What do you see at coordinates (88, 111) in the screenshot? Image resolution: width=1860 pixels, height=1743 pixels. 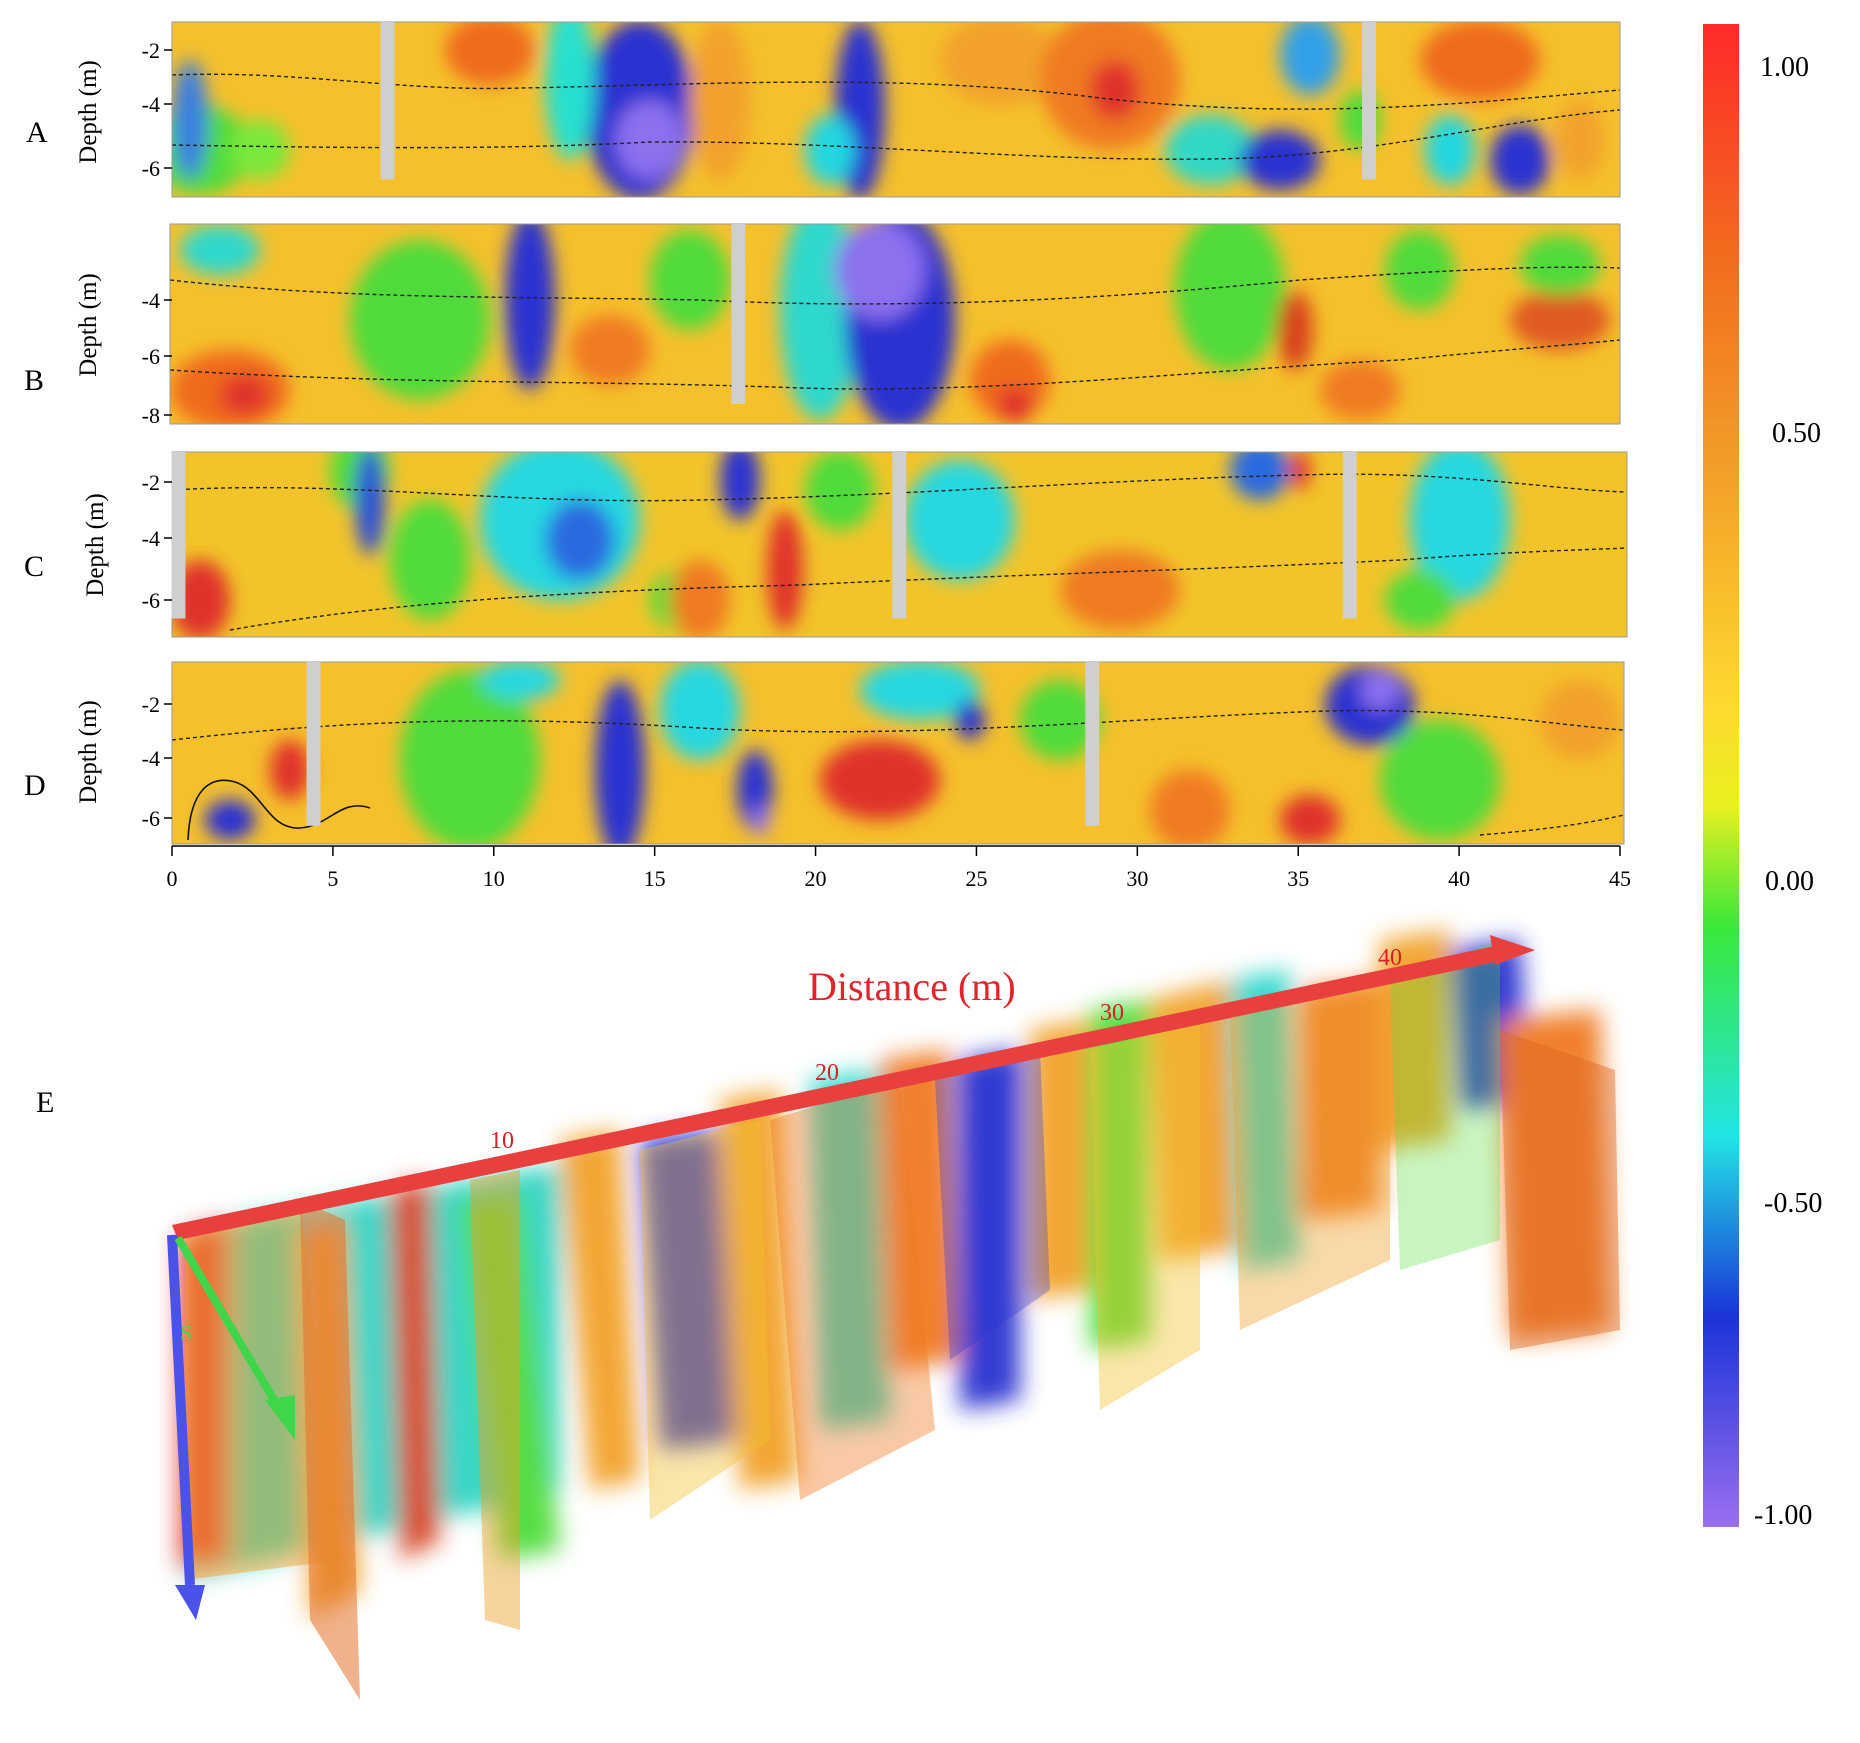 I see `y-axis-label-a: Depth (m)` at bounding box center [88, 111].